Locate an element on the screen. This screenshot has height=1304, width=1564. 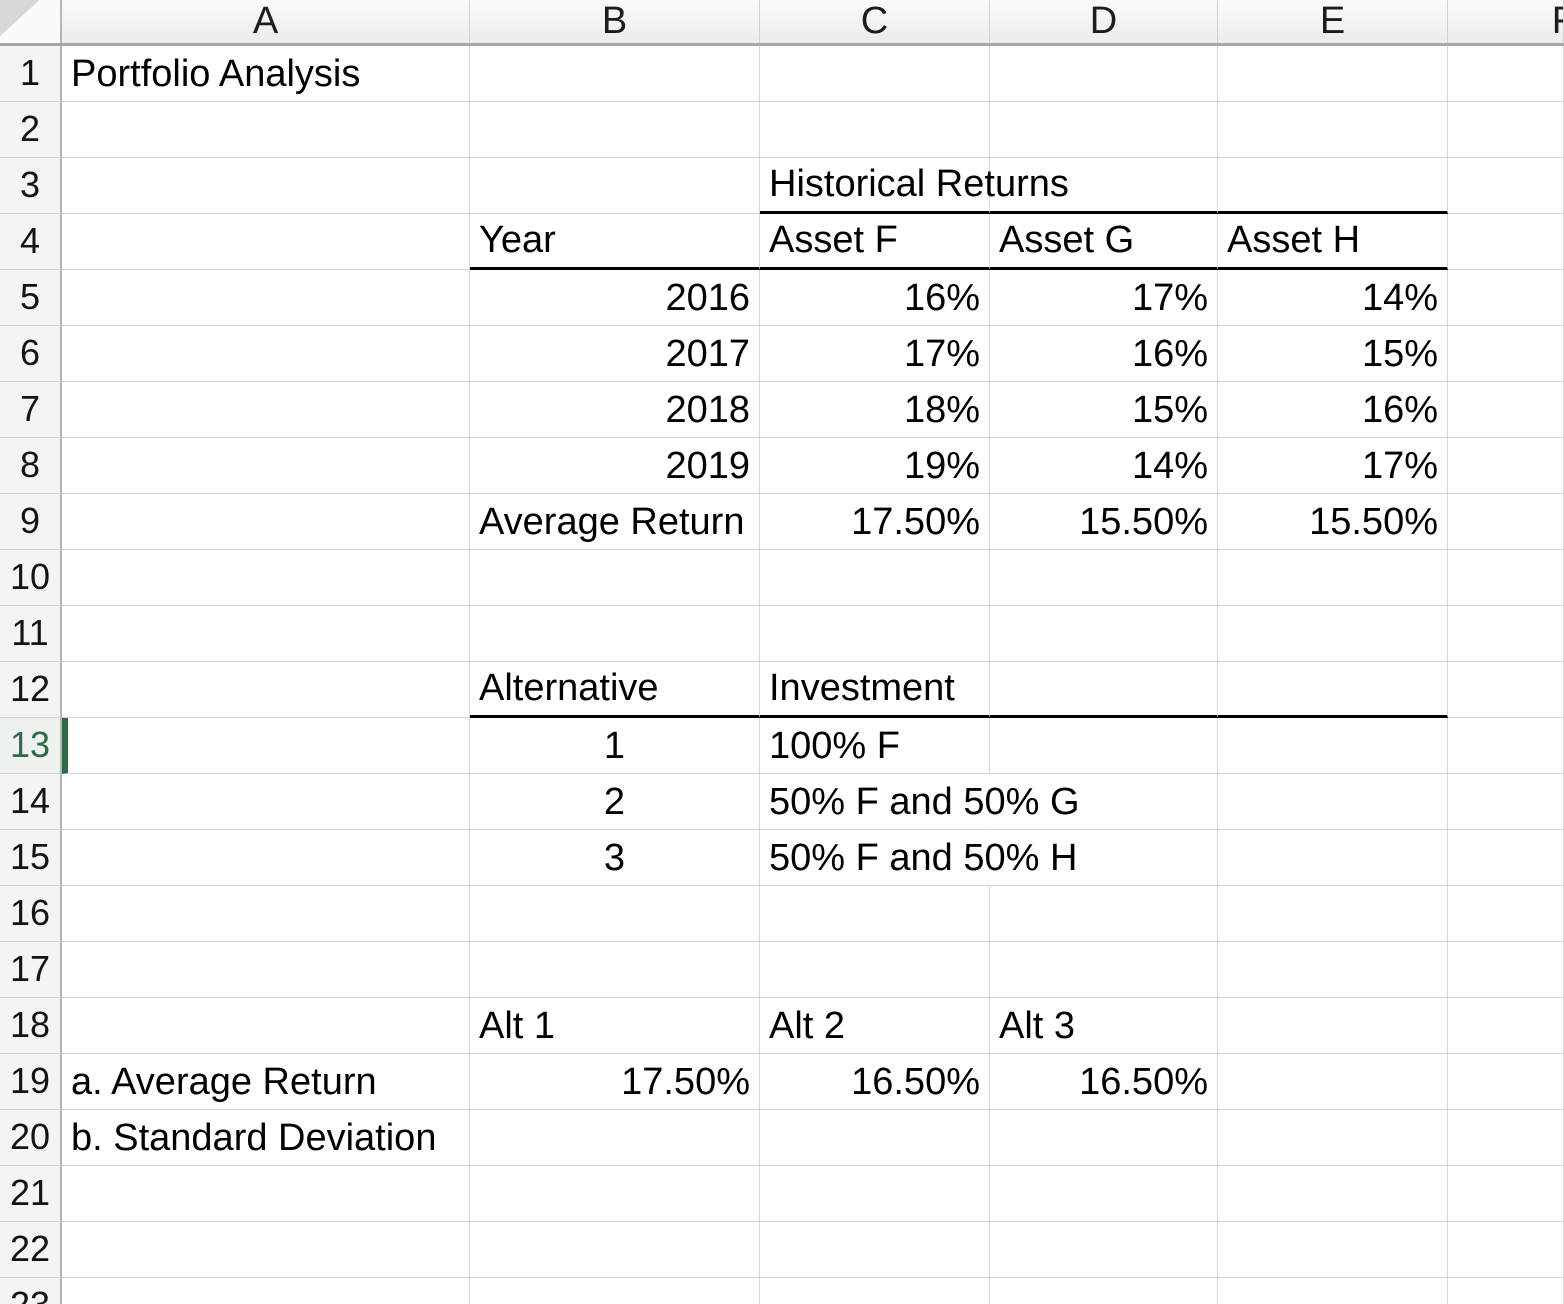
cell-B9: Average Return is located at coordinates (615, 522).